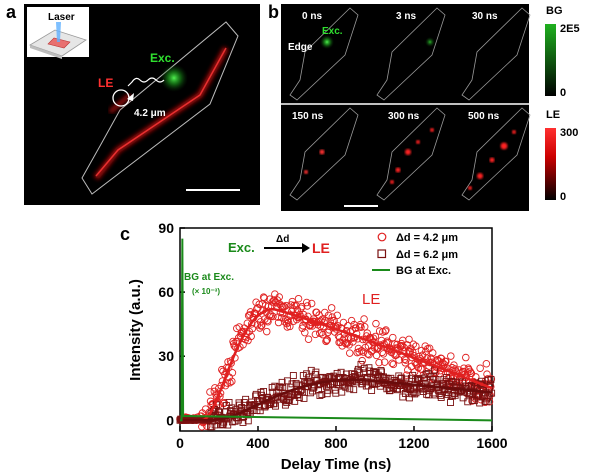 The width and height of the screenshot is (600, 475). Describe the element at coordinates (170, 420) in the screenshot. I see `y-tick-label: 0` at that location.